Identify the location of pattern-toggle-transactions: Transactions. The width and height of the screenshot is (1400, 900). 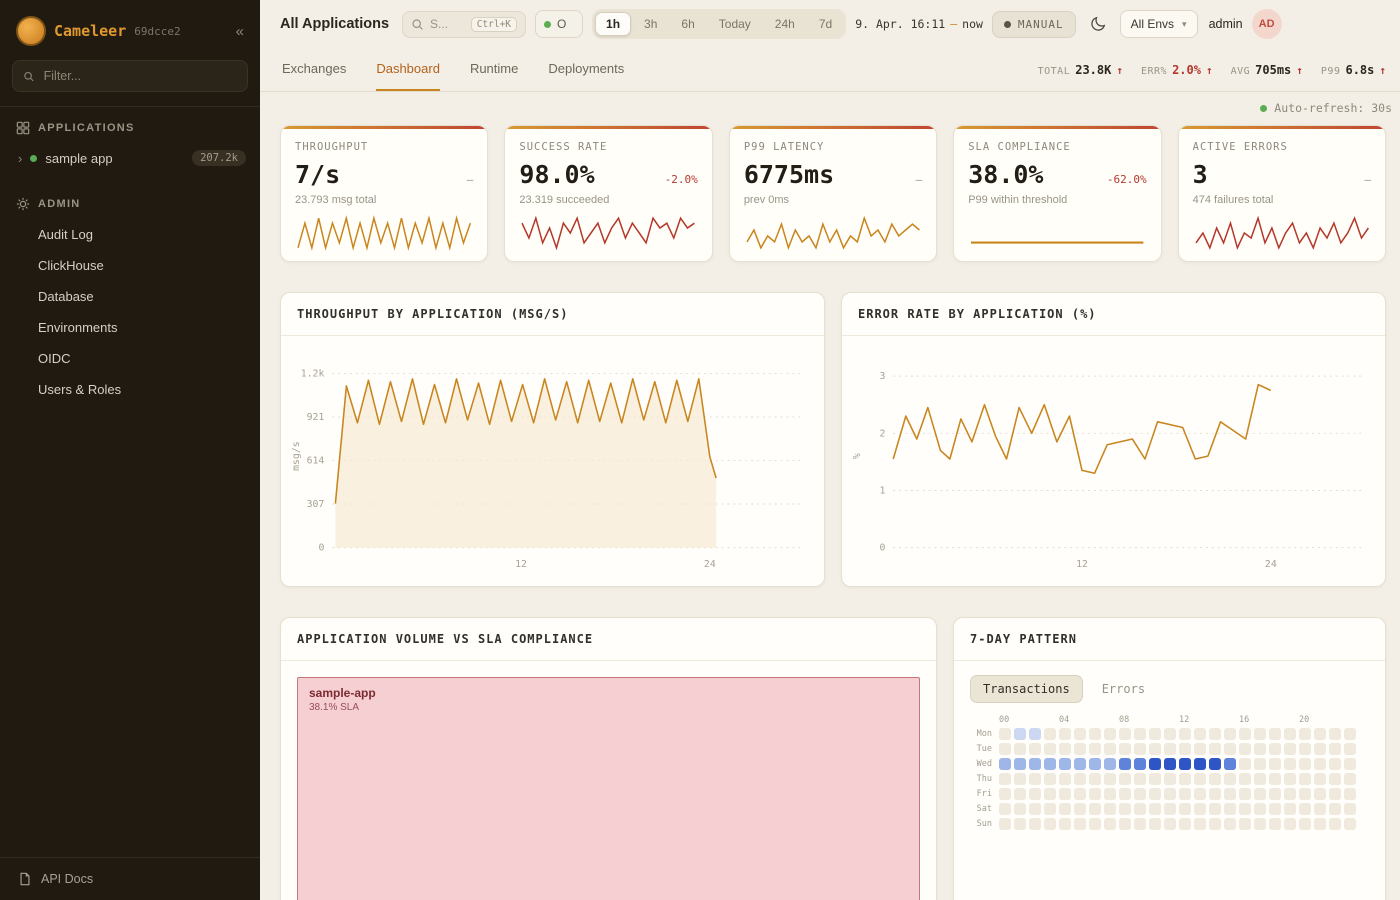
(1026, 689).